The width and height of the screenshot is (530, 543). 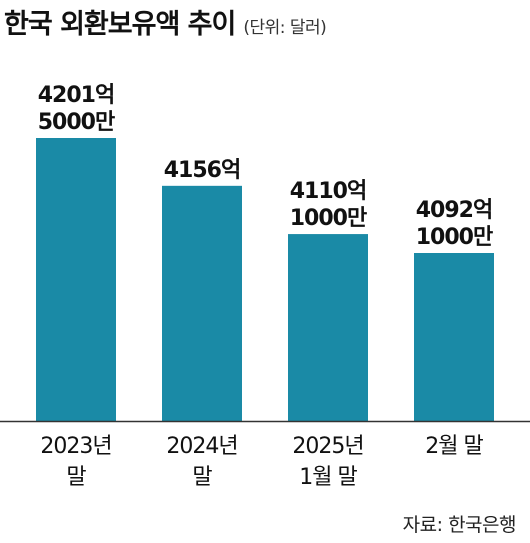 I want to click on unit-note: (단위: 달러), so click(x=285, y=28).